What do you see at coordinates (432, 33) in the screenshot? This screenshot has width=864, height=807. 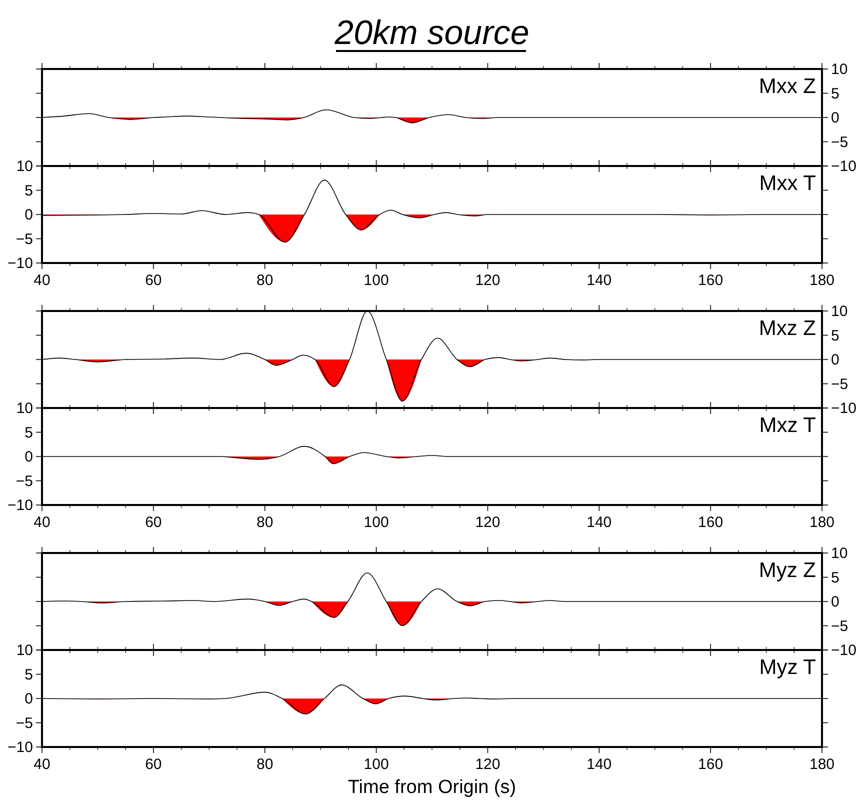 I see `chart-title: 20km source` at bounding box center [432, 33].